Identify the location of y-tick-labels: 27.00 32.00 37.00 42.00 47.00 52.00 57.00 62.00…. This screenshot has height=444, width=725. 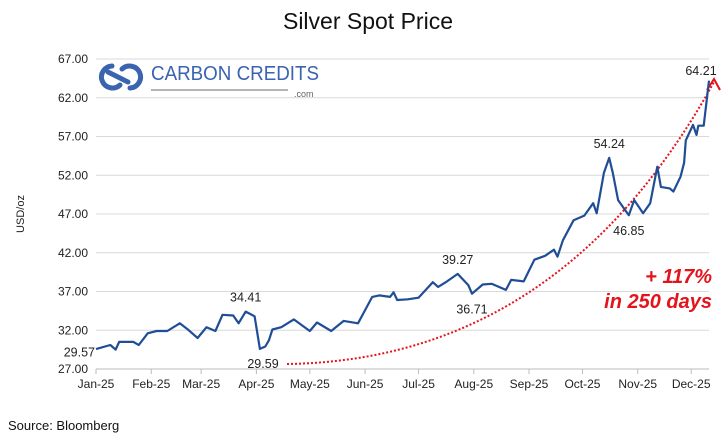
(73, 214).